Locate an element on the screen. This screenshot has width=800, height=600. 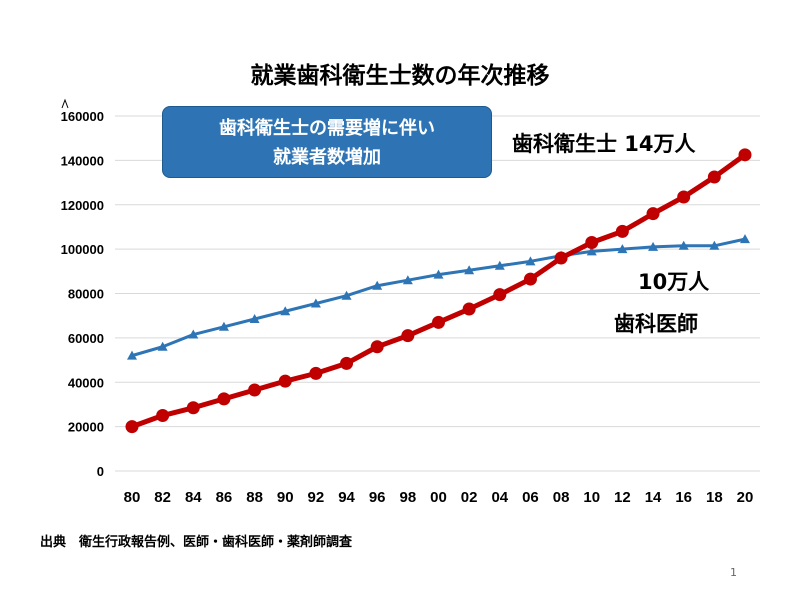
x-tick-label: 06 is located at coordinates (530, 497).